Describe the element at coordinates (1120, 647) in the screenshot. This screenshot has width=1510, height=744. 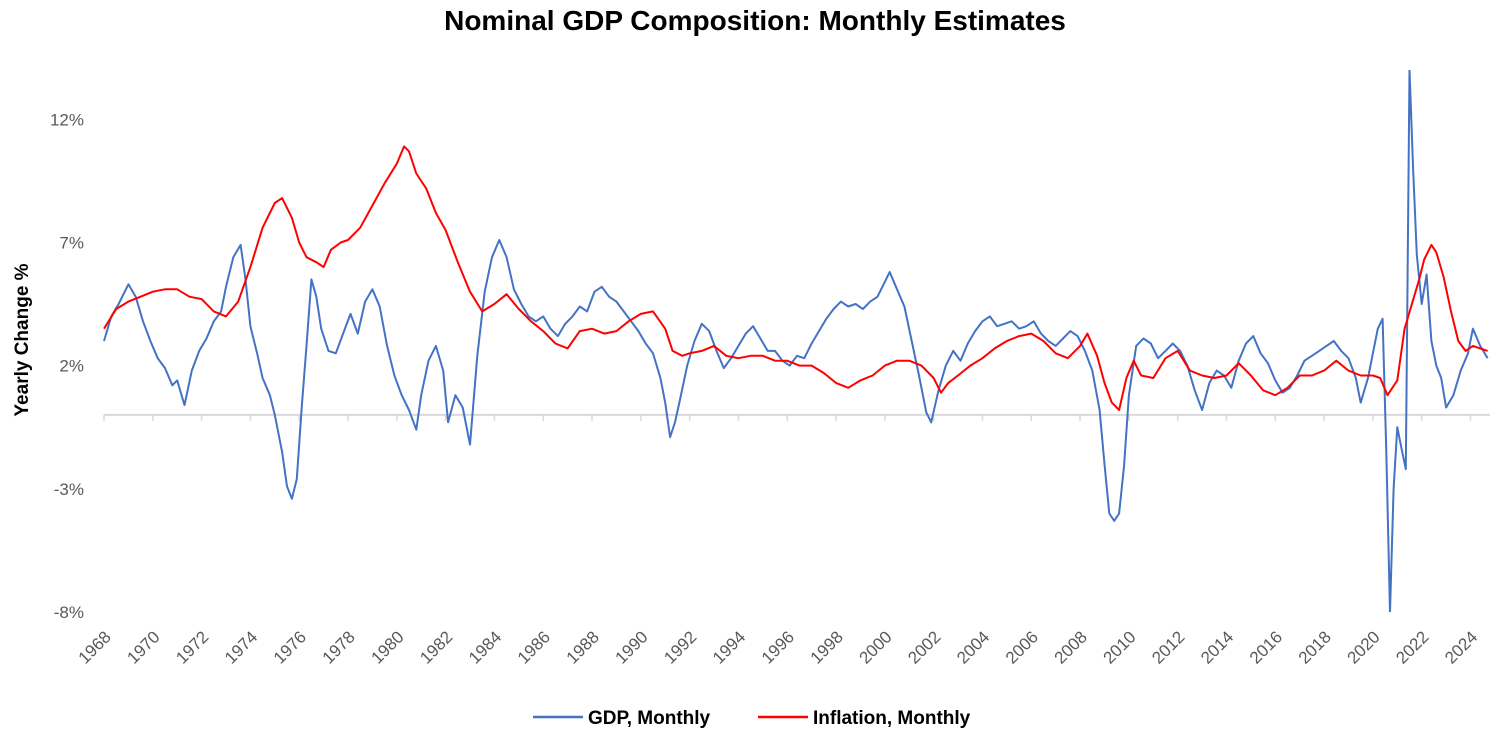
I see `x-tick-label: 2010` at that location.